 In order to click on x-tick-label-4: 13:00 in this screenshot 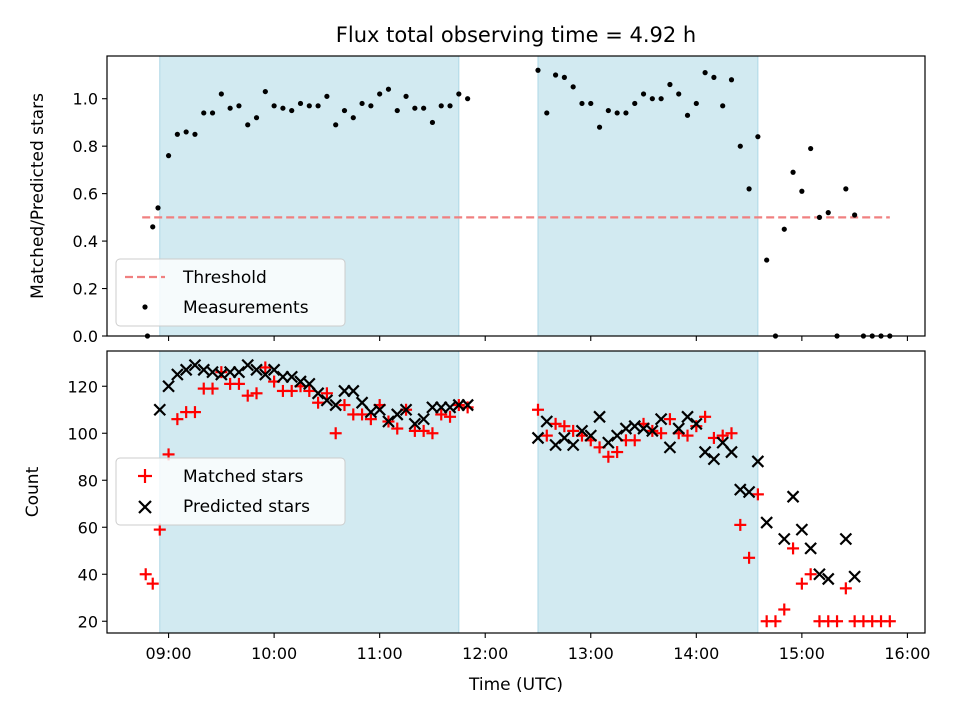, I will do `click(591, 653)`.